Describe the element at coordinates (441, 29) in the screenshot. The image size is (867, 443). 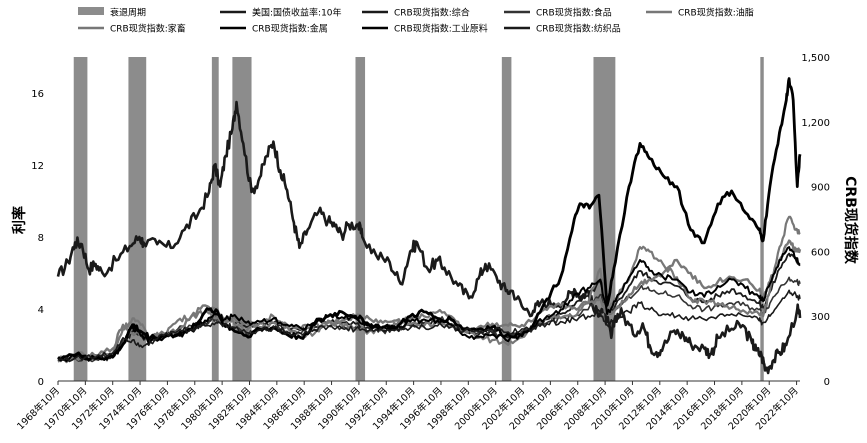
I see `legend-label: CRB现货指数:工业原料` at that location.